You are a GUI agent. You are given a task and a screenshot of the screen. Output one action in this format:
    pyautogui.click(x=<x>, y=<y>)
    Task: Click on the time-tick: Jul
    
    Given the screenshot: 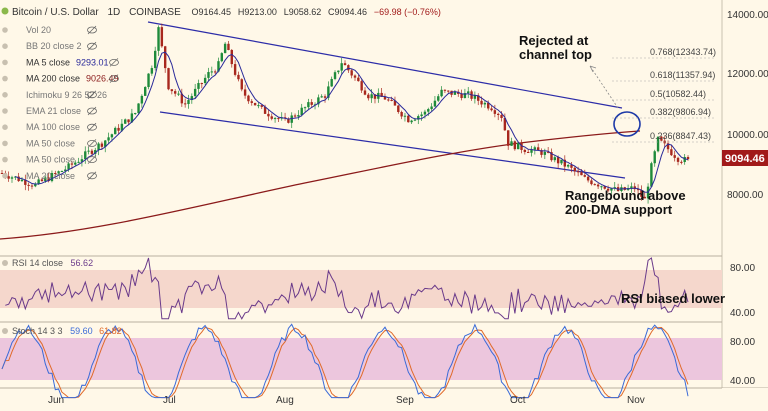 What is the action you would take?
    pyautogui.click(x=169, y=400)
    